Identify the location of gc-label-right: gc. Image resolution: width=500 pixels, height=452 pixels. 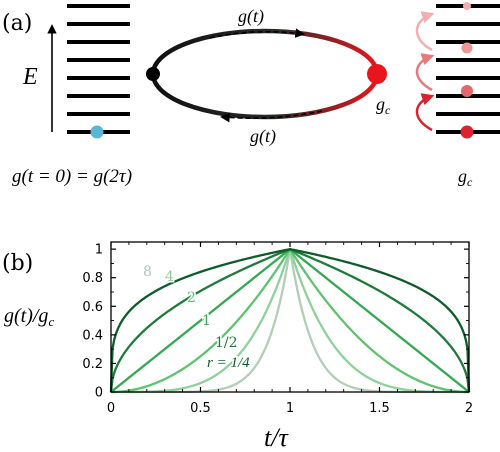
(465, 177).